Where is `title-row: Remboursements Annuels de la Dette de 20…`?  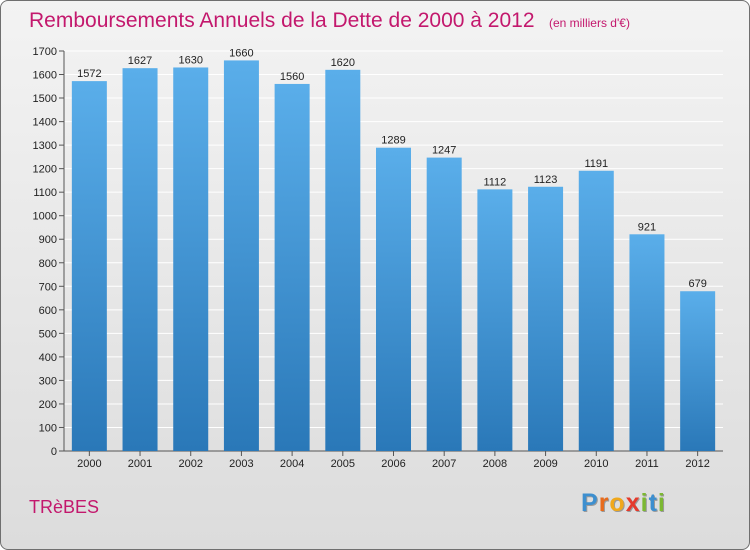 title-row: Remboursements Annuels de la Dette de 20… is located at coordinates (329, 21).